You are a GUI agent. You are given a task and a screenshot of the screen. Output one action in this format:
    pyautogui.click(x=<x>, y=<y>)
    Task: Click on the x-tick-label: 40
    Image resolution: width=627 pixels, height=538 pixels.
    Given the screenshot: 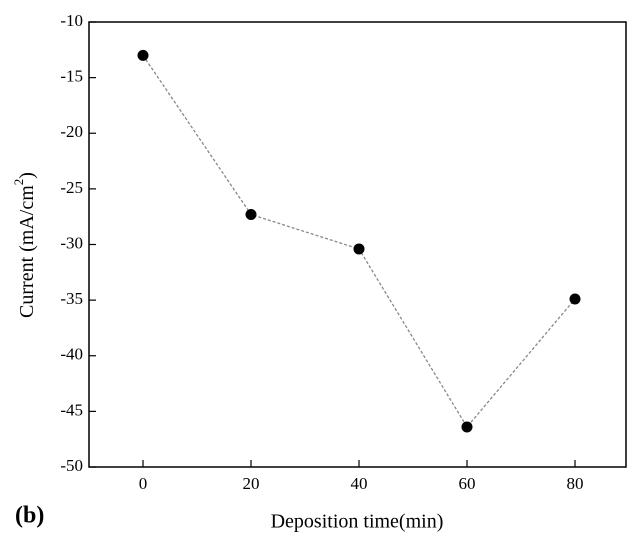 What is the action you would take?
    pyautogui.click(x=359, y=483)
    